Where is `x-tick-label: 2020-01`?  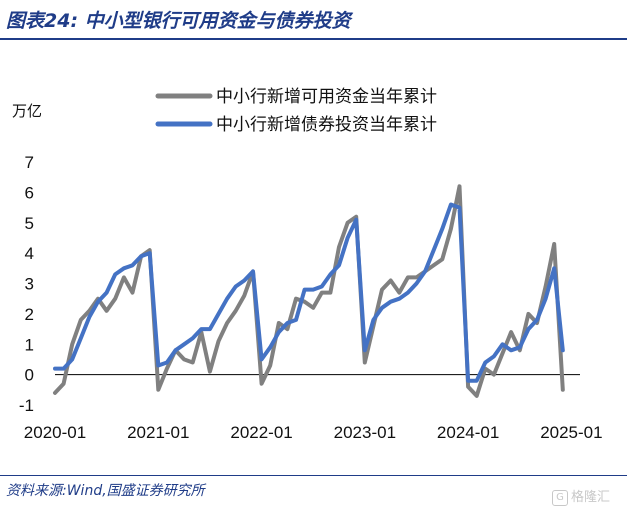
x-tick-label: 2020-01 is located at coordinates (55, 432).